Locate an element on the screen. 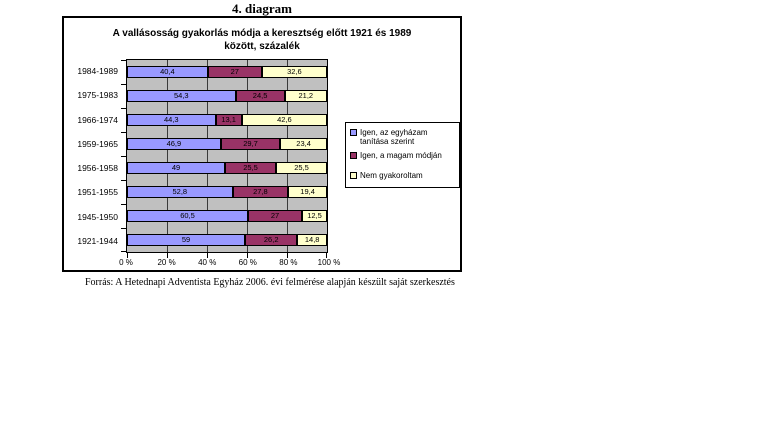 The height and width of the screenshot is (430, 768). bar-value-label: 14,8 is located at coordinates (312, 239).